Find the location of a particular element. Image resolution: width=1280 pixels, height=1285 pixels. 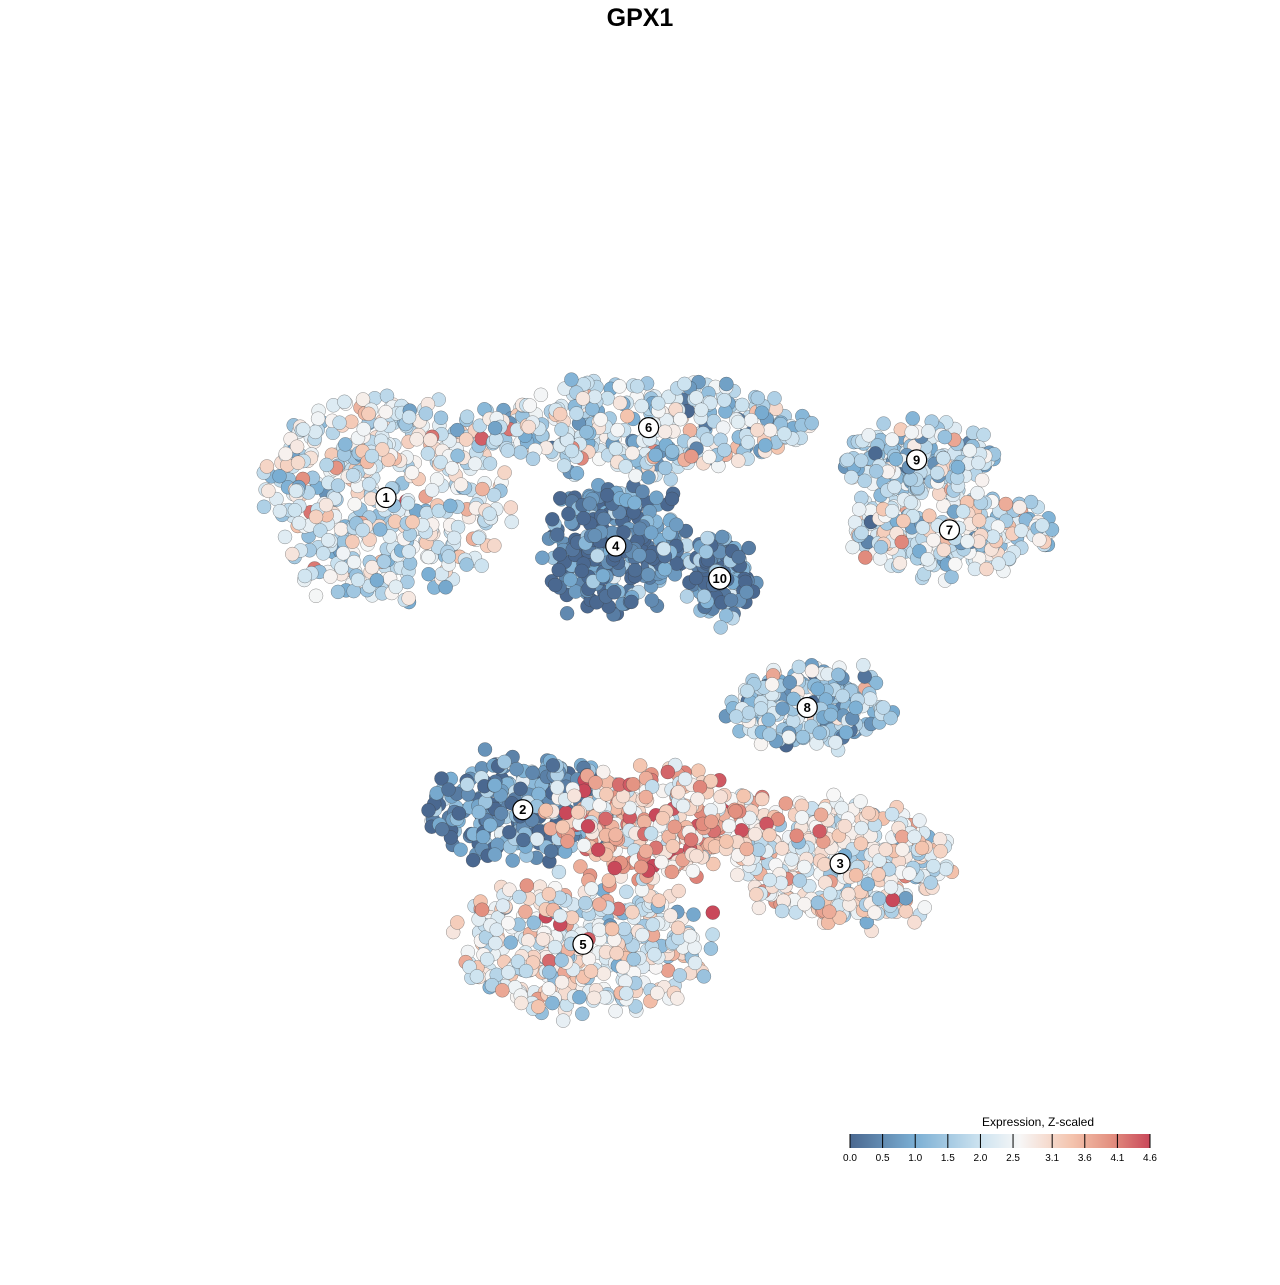

cluster-label-8: 8 is located at coordinates (807, 707).